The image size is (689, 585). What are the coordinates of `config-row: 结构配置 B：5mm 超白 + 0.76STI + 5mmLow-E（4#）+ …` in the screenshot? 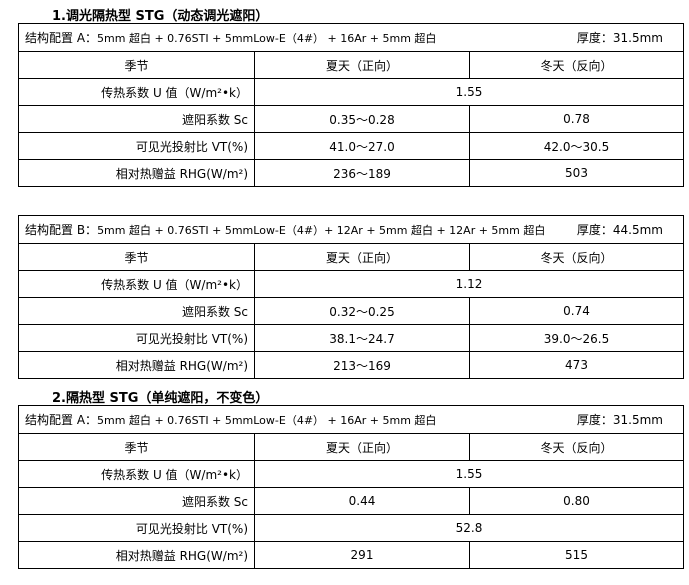 It's located at (351, 229).